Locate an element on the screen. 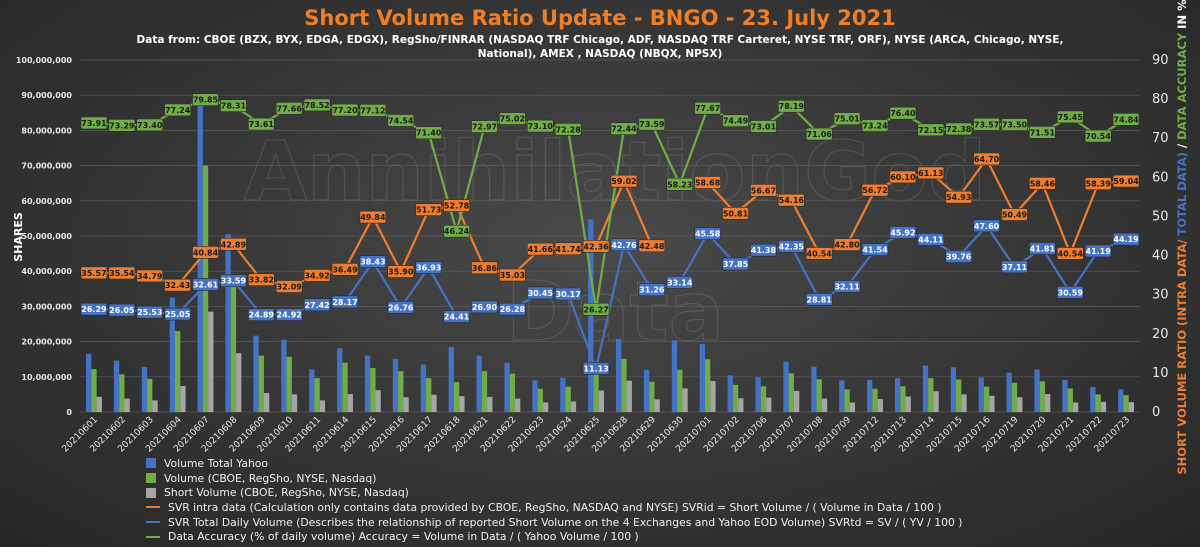 The width and height of the screenshot is (1200, 547). accuracy-label: 73.57 is located at coordinates (986, 124).